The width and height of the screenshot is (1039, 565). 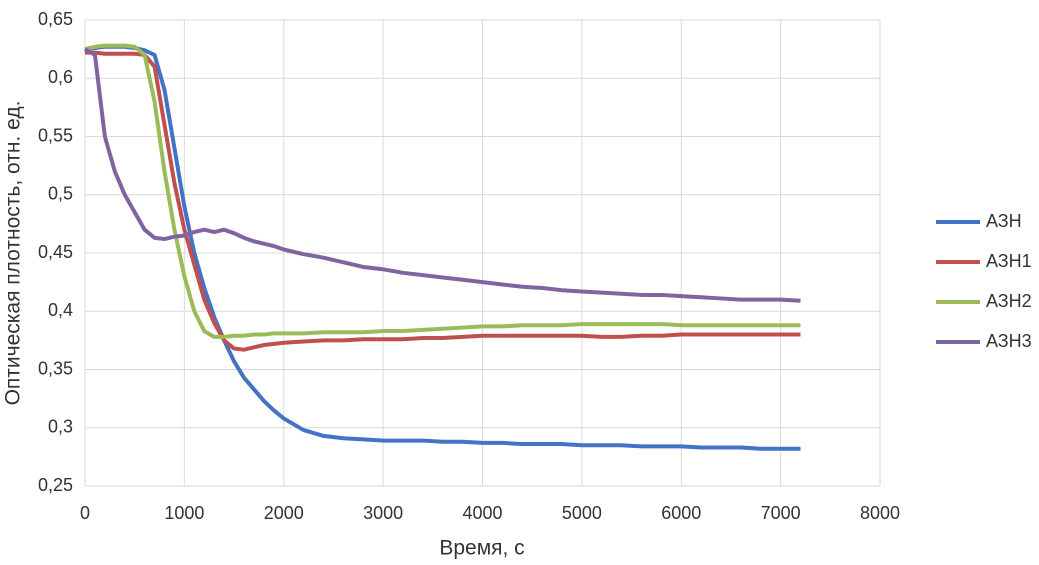 What do you see at coordinates (60, 194) in the screenshot?
I see `y-tick-label: 0,5` at bounding box center [60, 194].